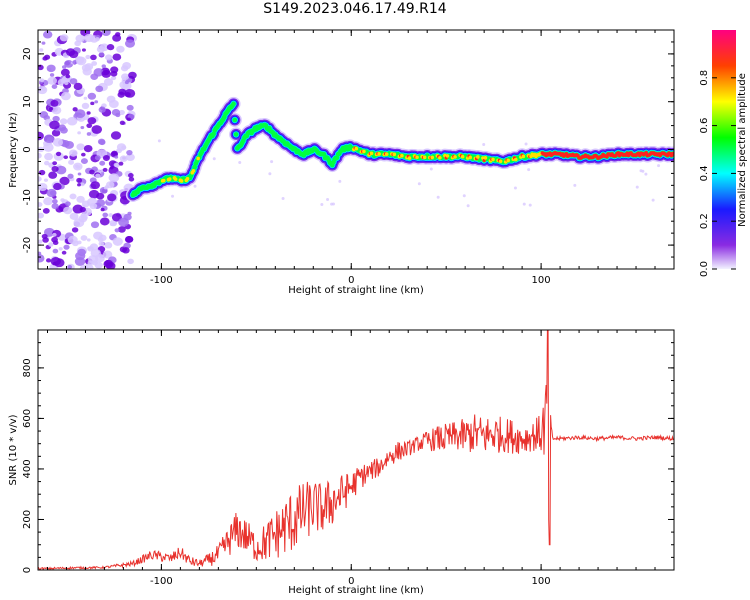 The height and width of the screenshot is (600, 750). What do you see at coordinates (351, 280) in the screenshot?
I see `x-tick-label: 0` at bounding box center [351, 280].